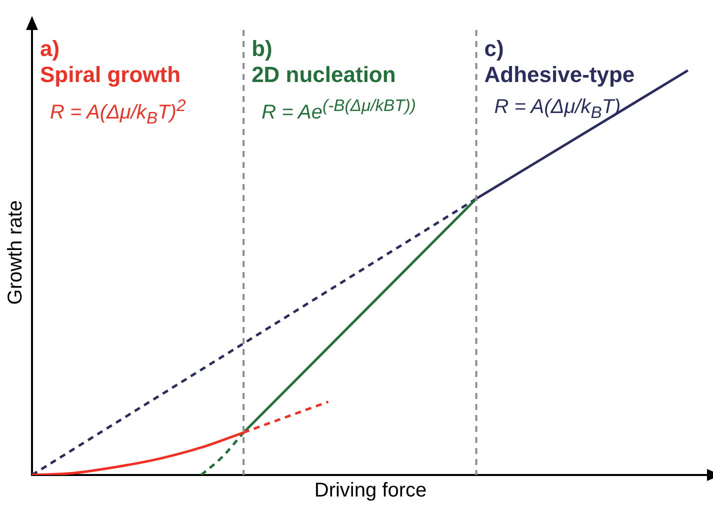 This screenshot has width=713, height=507. Describe the element at coordinates (263, 49) in the screenshot. I see `text: b)` at that location.